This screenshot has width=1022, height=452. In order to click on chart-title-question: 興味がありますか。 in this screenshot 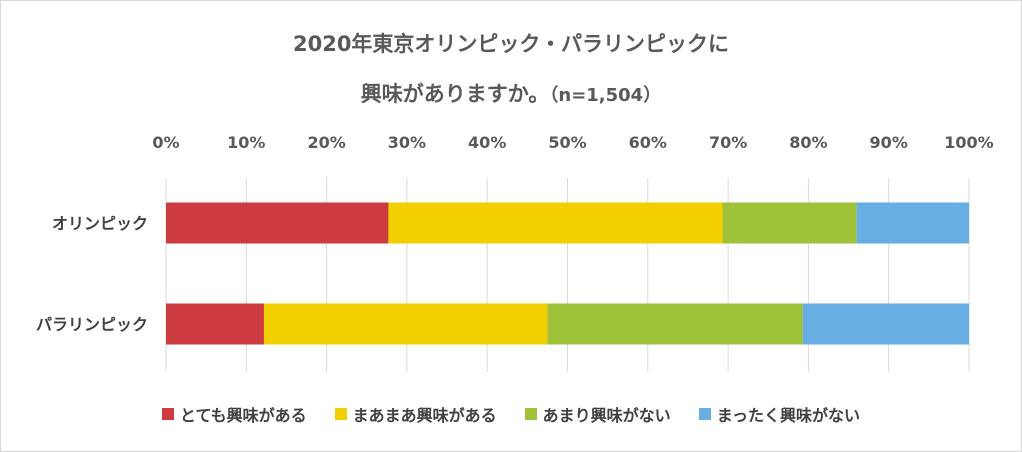, I will do `click(455, 94)`.